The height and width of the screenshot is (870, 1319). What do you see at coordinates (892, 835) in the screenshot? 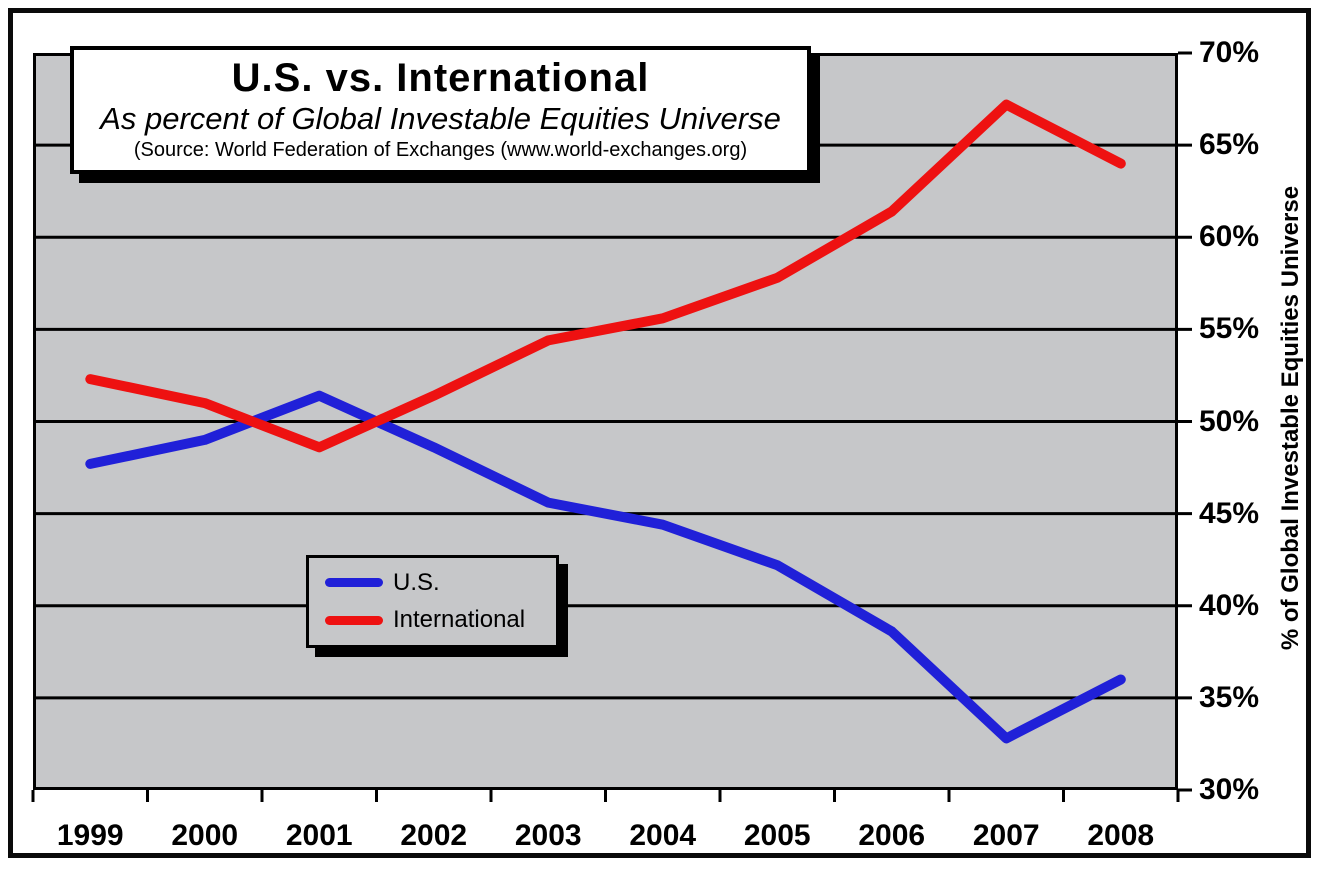
I see `x-axis-tick-label: 2006` at bounding box center [892, 835].